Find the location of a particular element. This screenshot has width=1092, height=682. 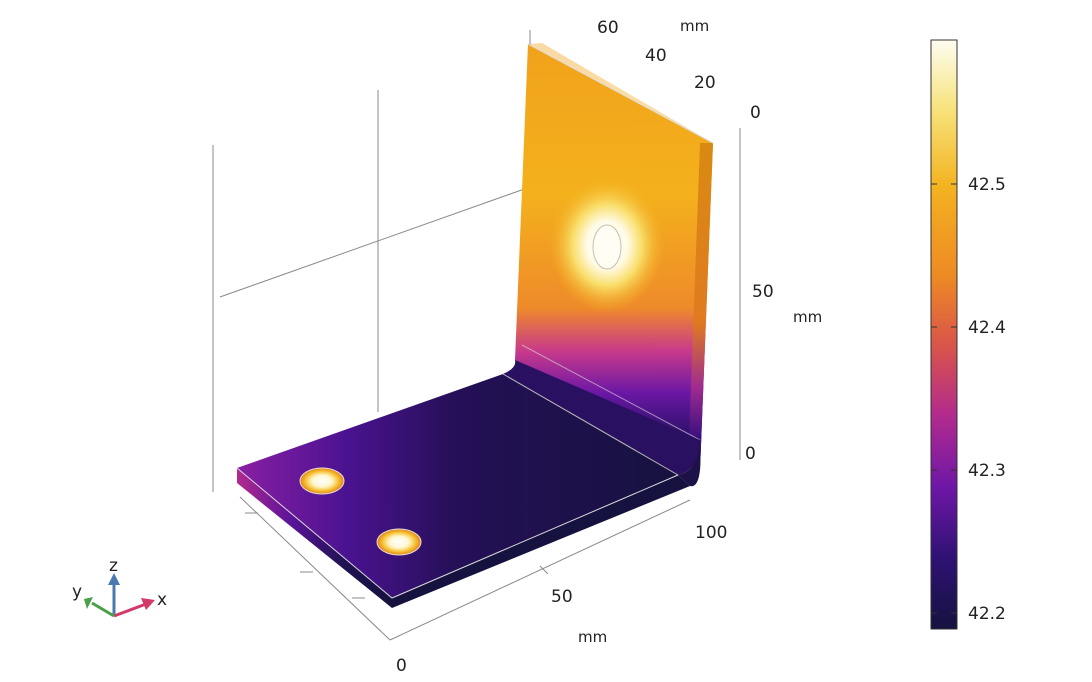

x-tick: 50 is located at coordinates (562, 597).